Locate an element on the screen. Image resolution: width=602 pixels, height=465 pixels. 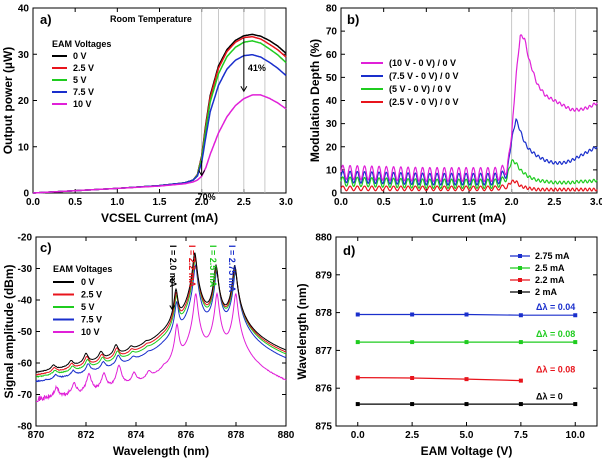
legend-label: (2.5 V - 0 V) / 0 V is located at coordinates (424, 102).